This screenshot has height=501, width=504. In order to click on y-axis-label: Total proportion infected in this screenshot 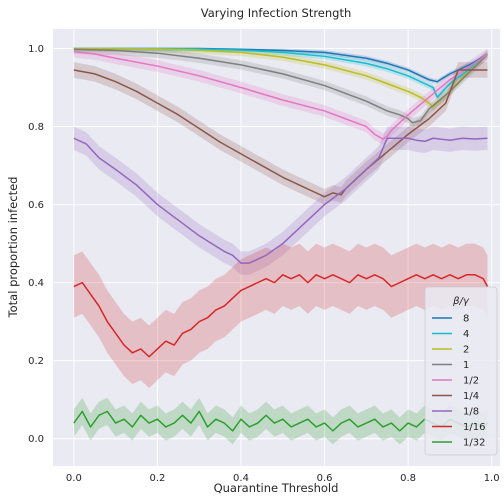, I will do `click(13, 248)`.